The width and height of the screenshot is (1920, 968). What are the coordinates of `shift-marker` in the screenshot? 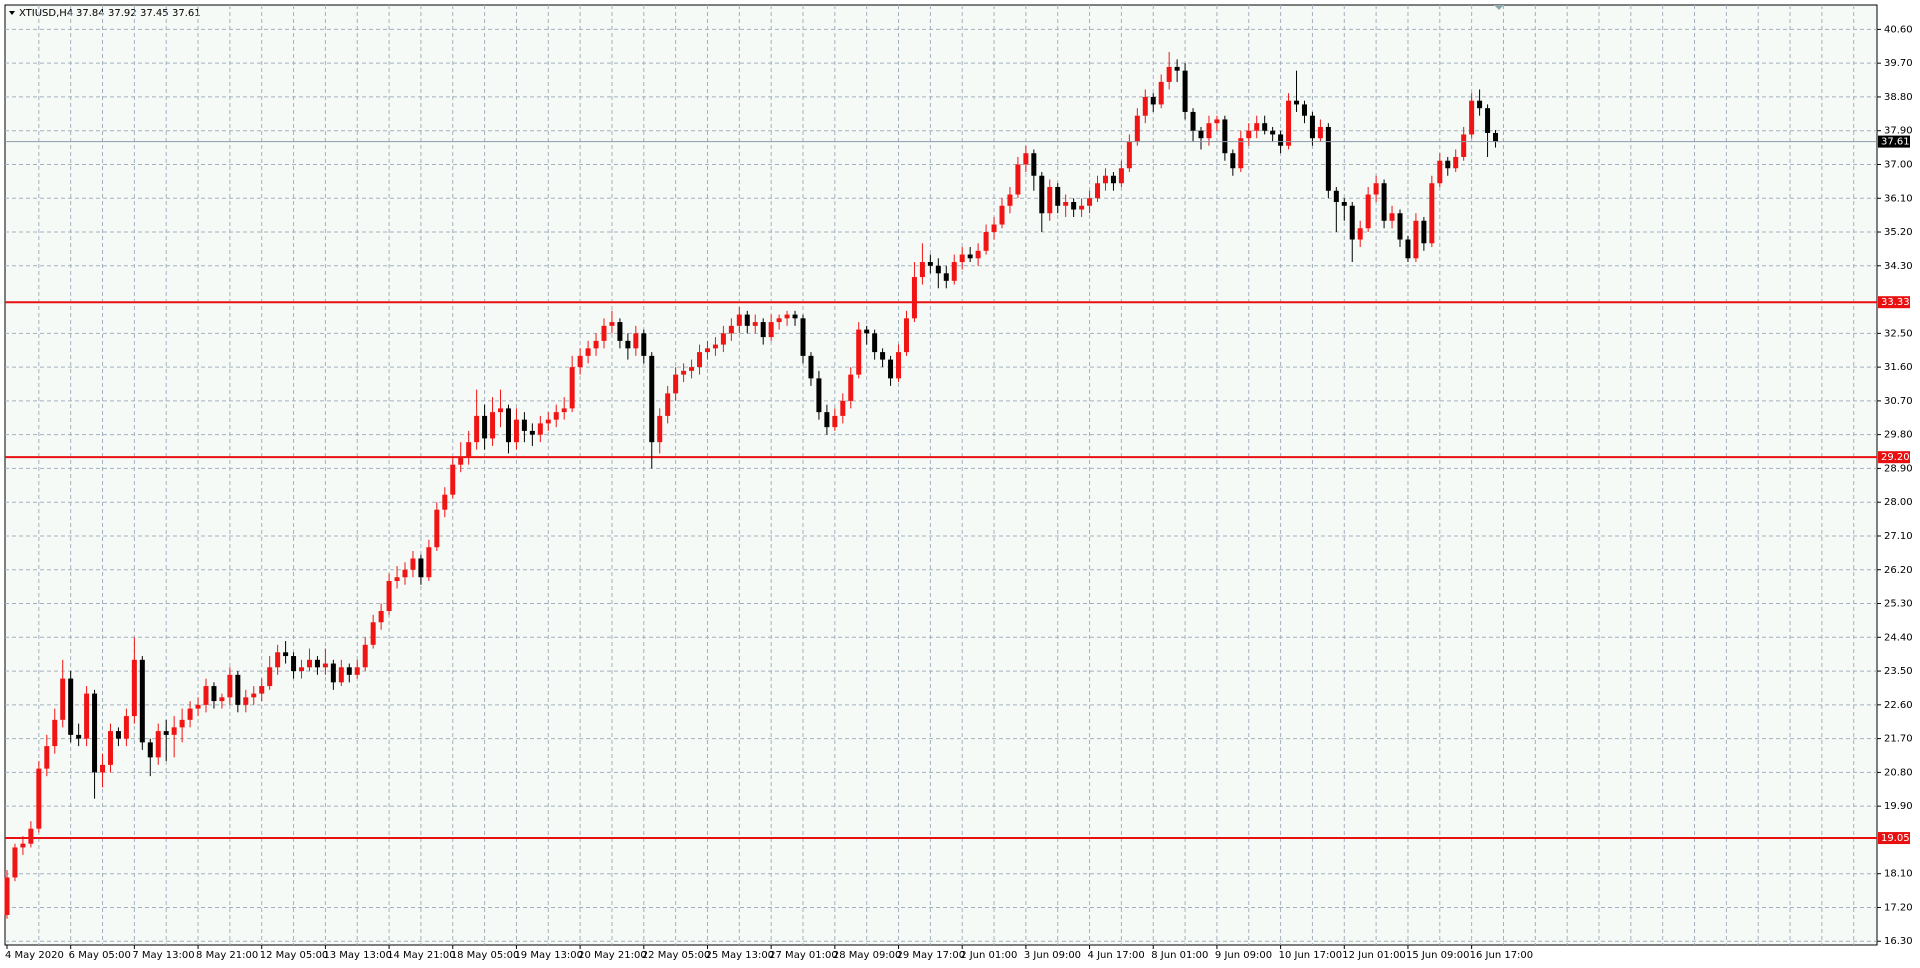 It's located at (1499, 7).